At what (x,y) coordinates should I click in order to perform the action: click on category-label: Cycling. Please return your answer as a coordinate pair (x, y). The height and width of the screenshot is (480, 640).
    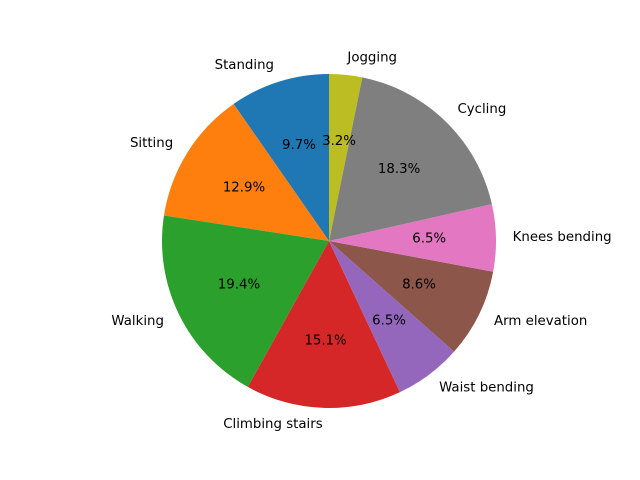
    Looking at the image, I should click on (481, 109).